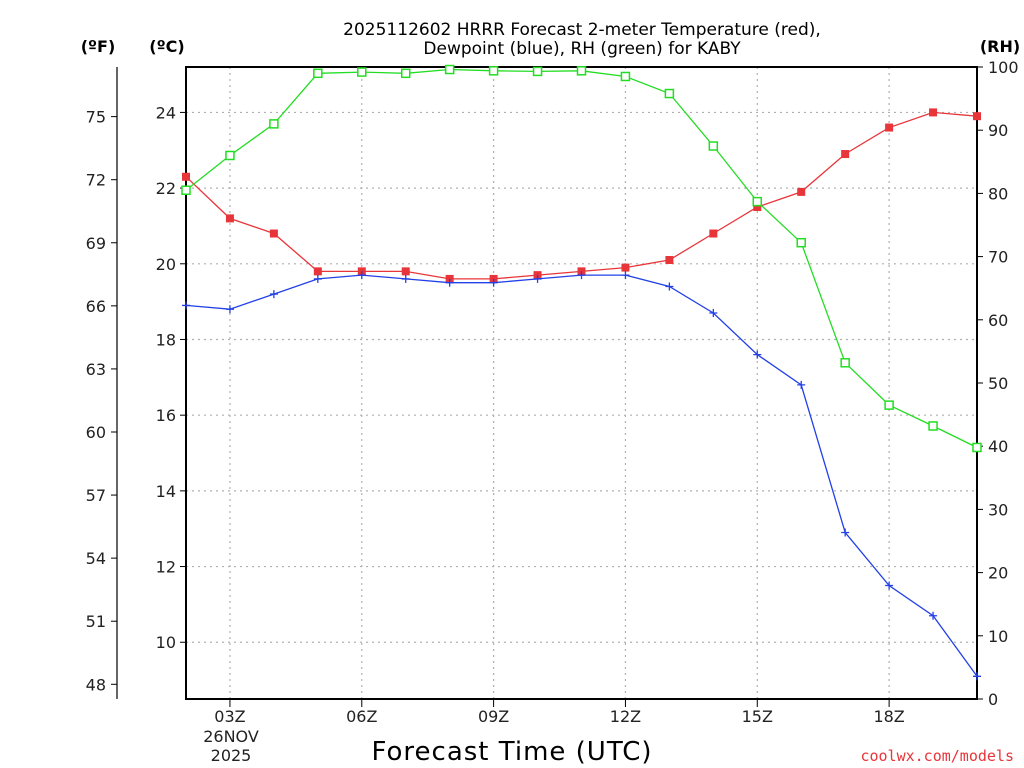 The height and width of the screenshot is (768, 1024). I want to click on fahrenheit-tick-label: 72, so click(96, 180).